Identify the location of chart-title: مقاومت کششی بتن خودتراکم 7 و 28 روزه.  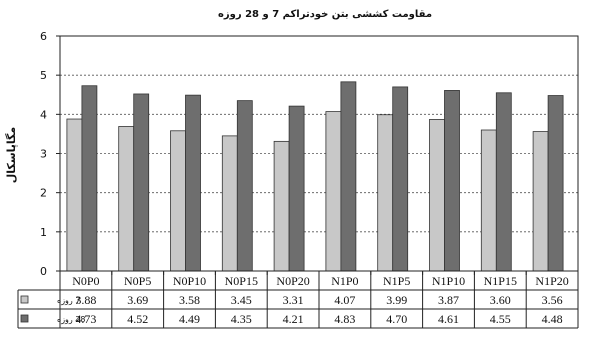
(325, 14).